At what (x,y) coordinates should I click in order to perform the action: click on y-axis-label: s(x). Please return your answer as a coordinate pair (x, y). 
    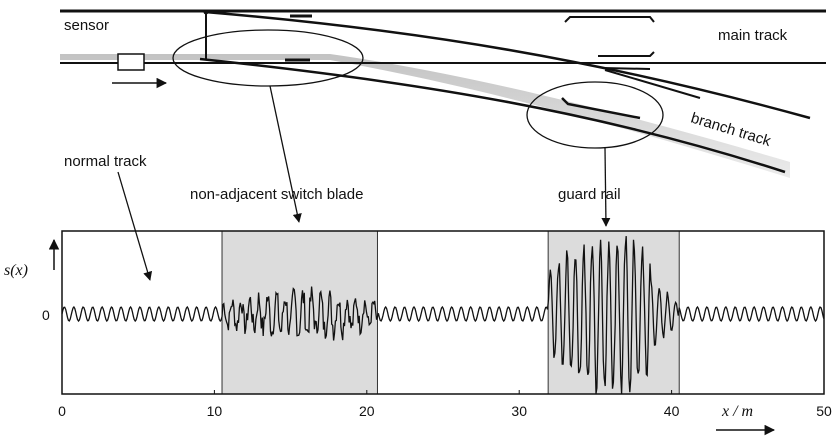
    Looking at the image, I should click on (16, 270).